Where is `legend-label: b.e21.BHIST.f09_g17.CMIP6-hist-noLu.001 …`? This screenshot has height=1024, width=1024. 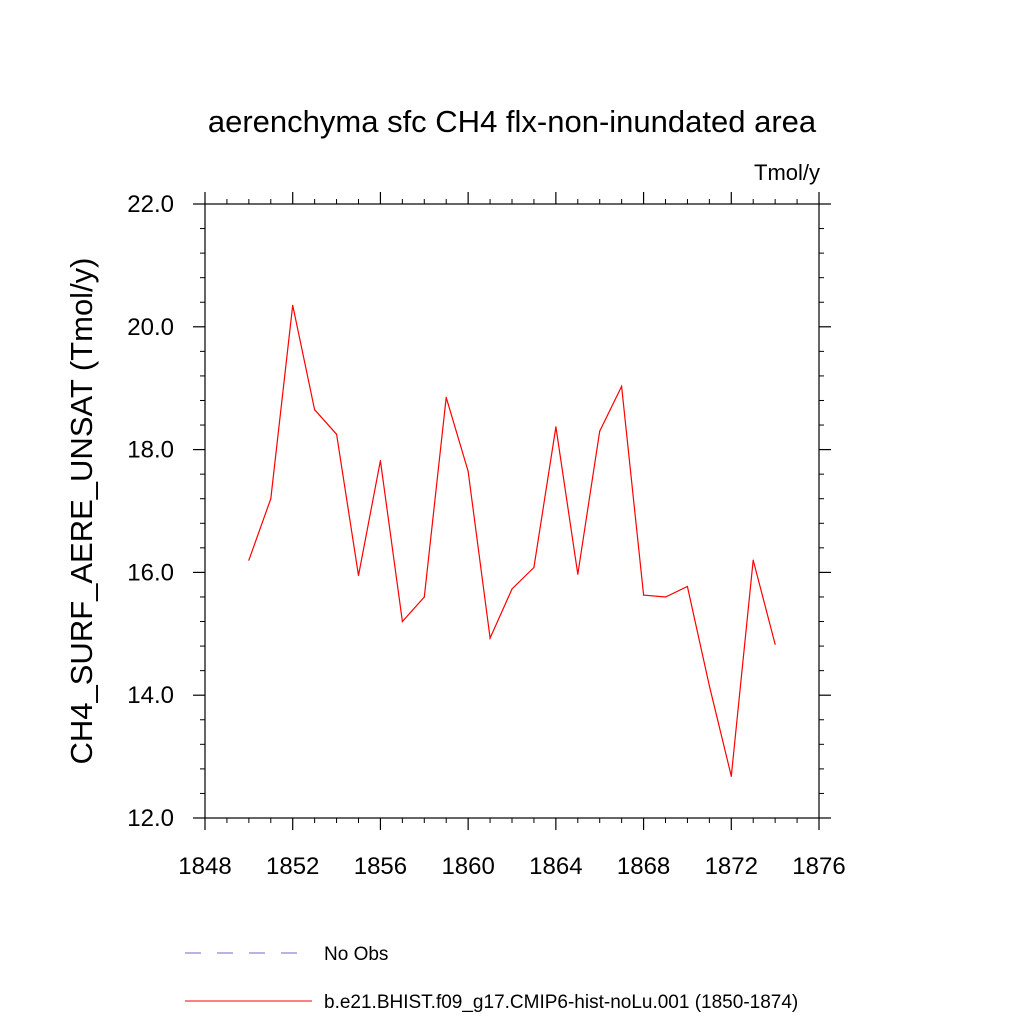
legend-label: b.e21.BHIST.f09_g17.CMIP6-hist-noLu.001 … is located at coordinates (561, 1002).